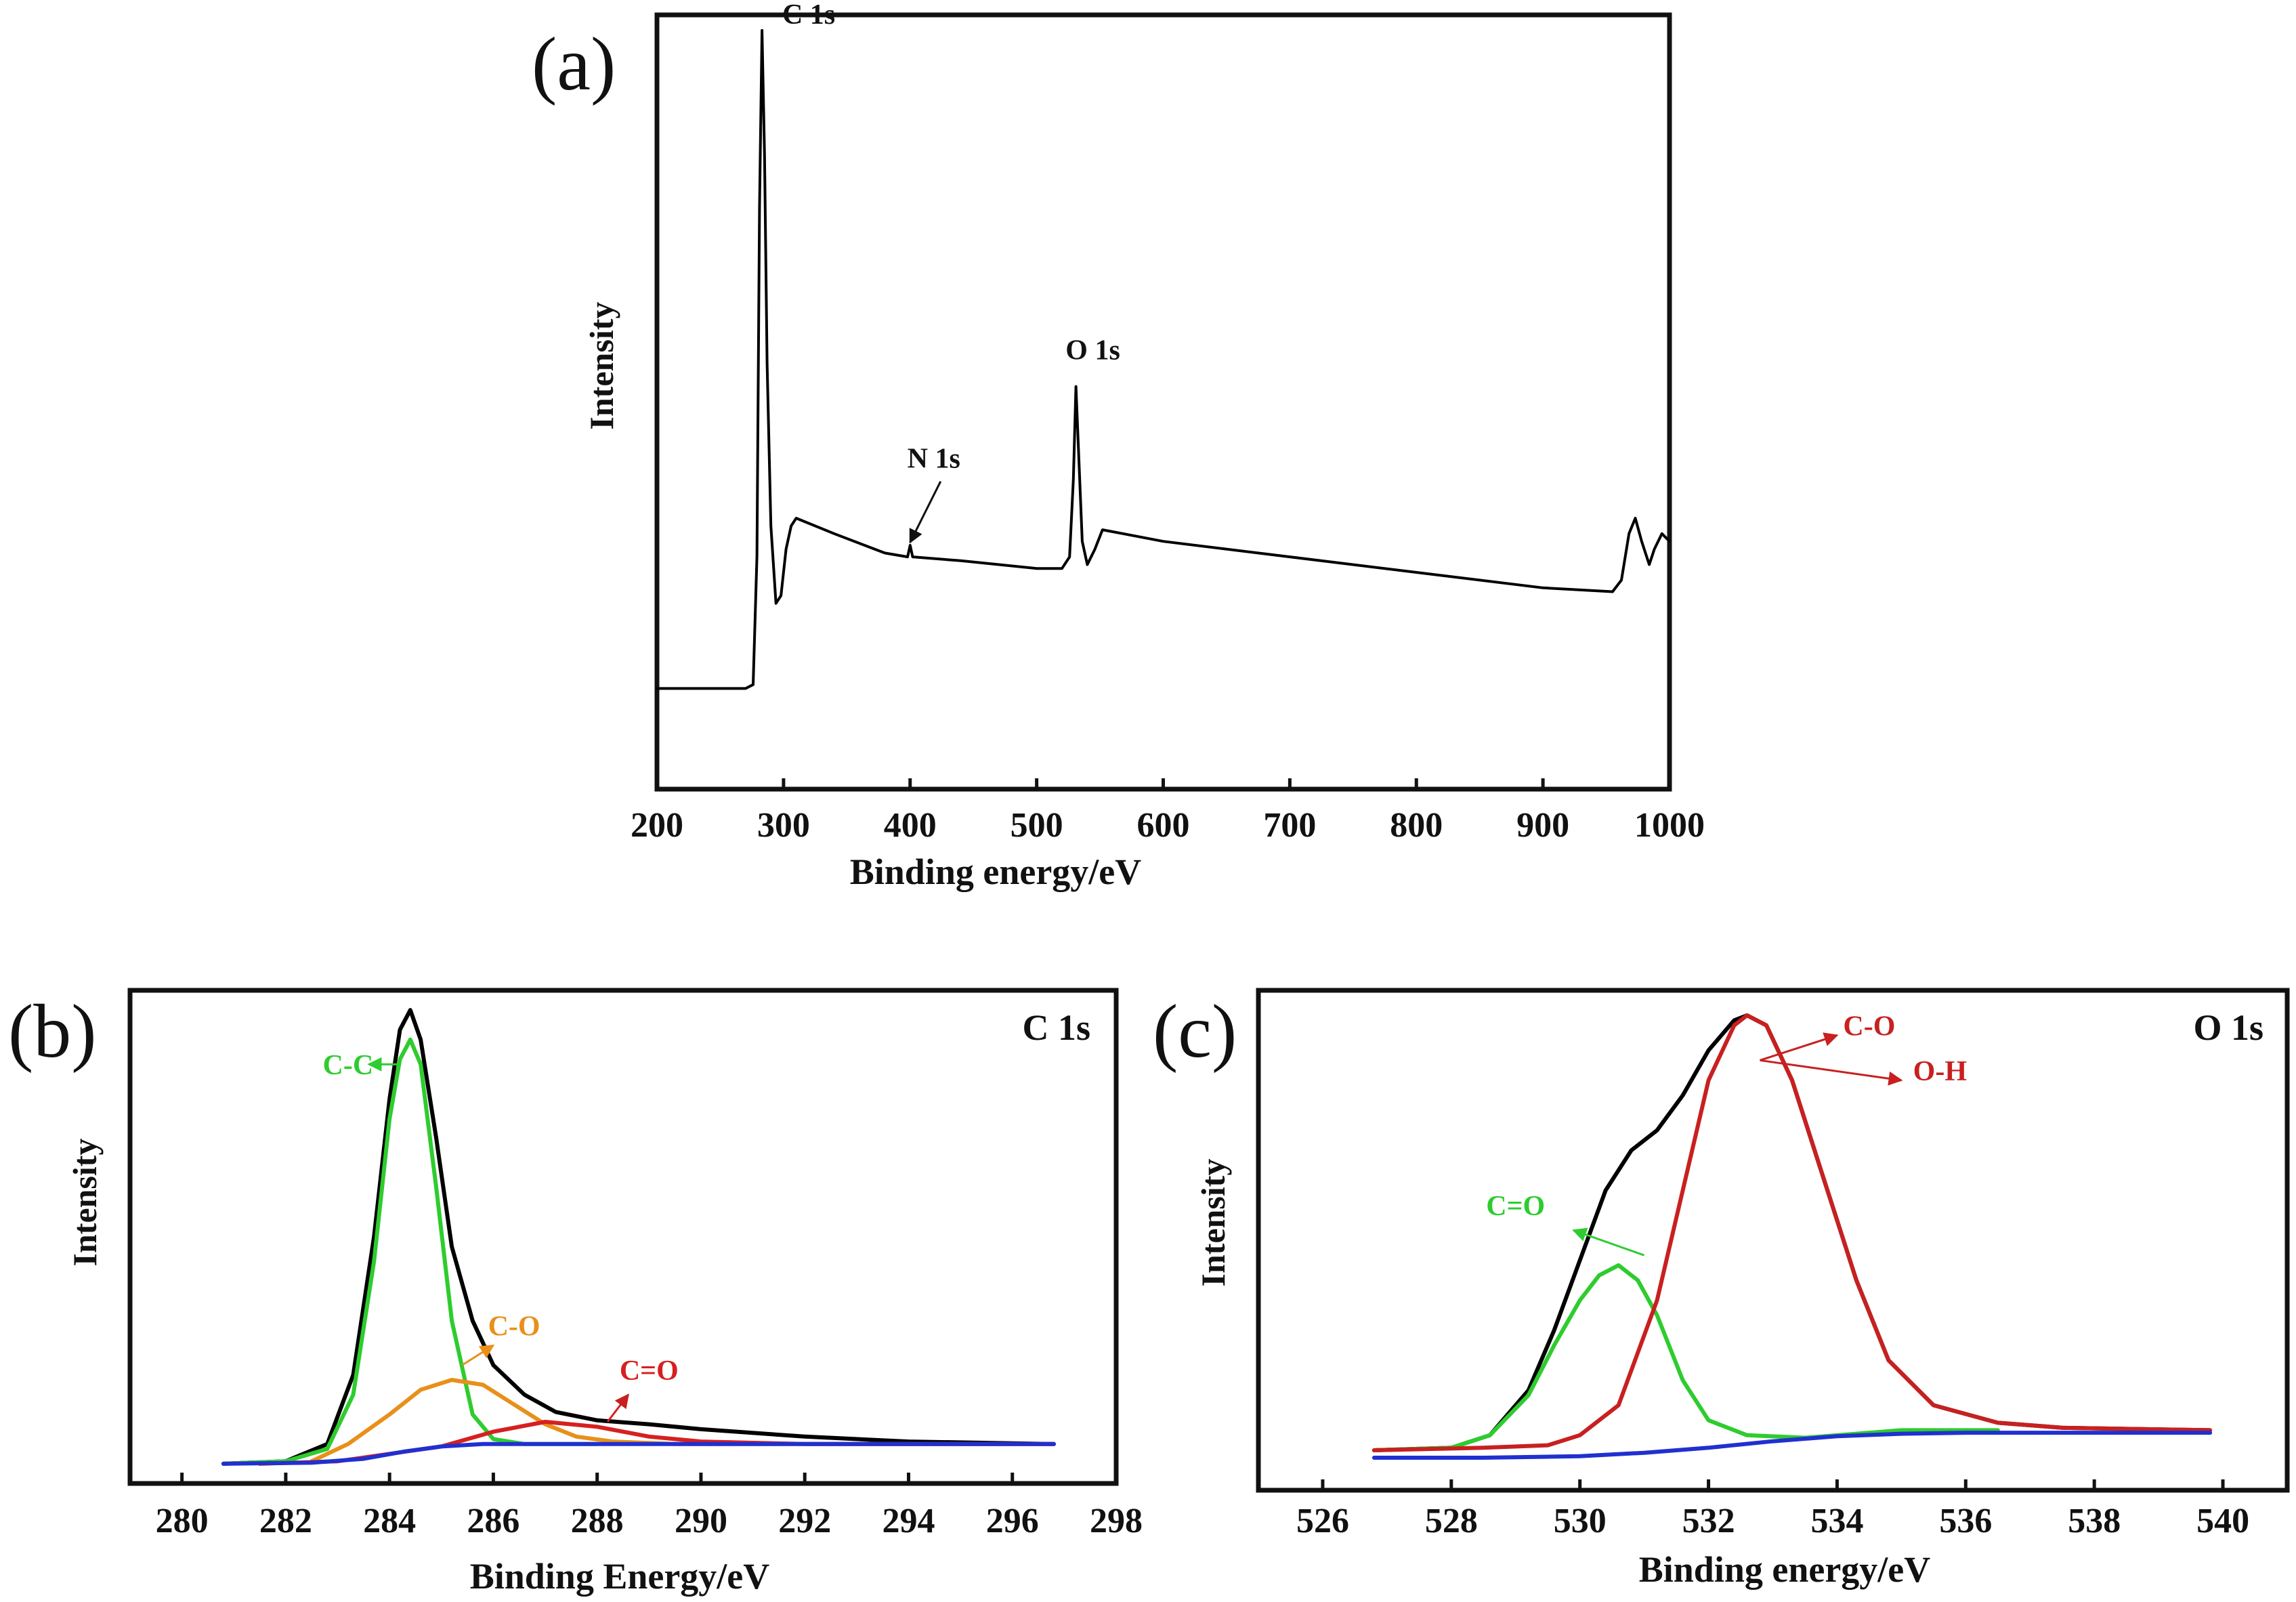 The height and width of the screenshot is (1602, 2296). I want to click on panel-c-x-axis-title: Binding energy/eV, so click(1785, 1569).